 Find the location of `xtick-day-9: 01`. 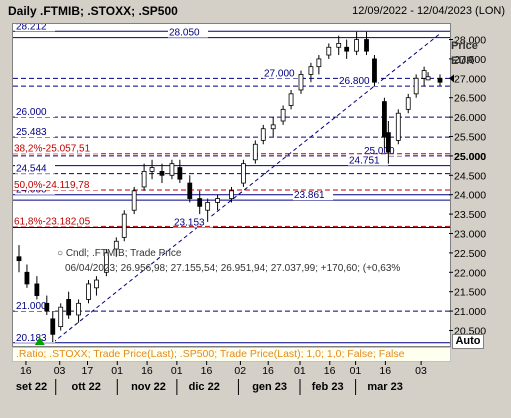

xtick-day-9: 01 is located at coordinates (300, 371).